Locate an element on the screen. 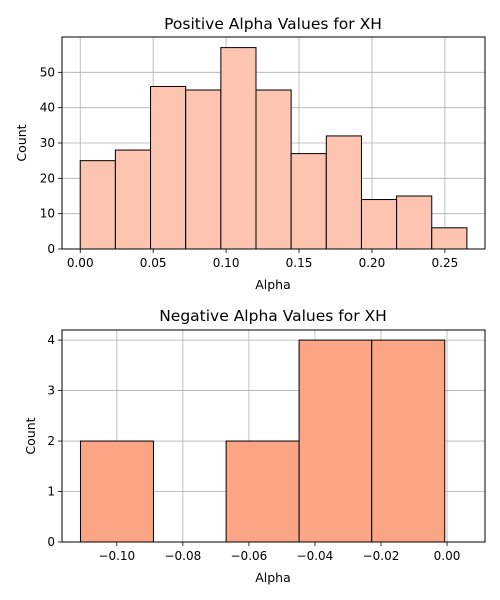  x-tick-label: −0.04 is located at coordinates (315, 556).